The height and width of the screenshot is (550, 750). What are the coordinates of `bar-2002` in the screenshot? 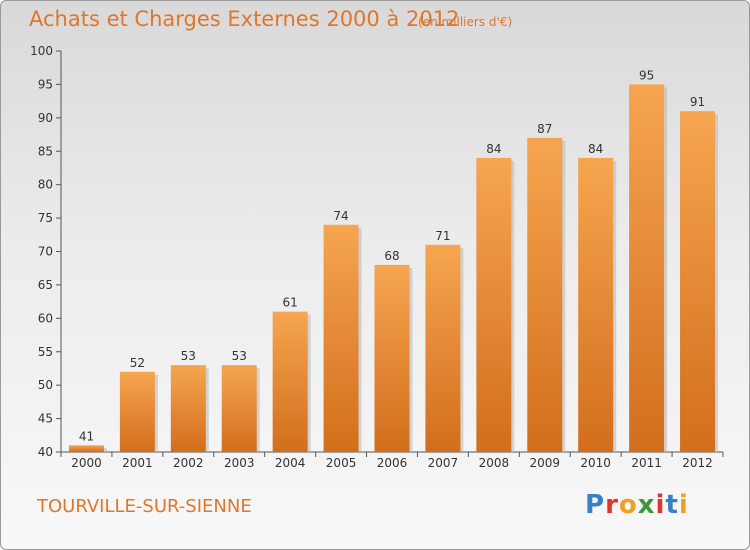 It's located at (188, 408).